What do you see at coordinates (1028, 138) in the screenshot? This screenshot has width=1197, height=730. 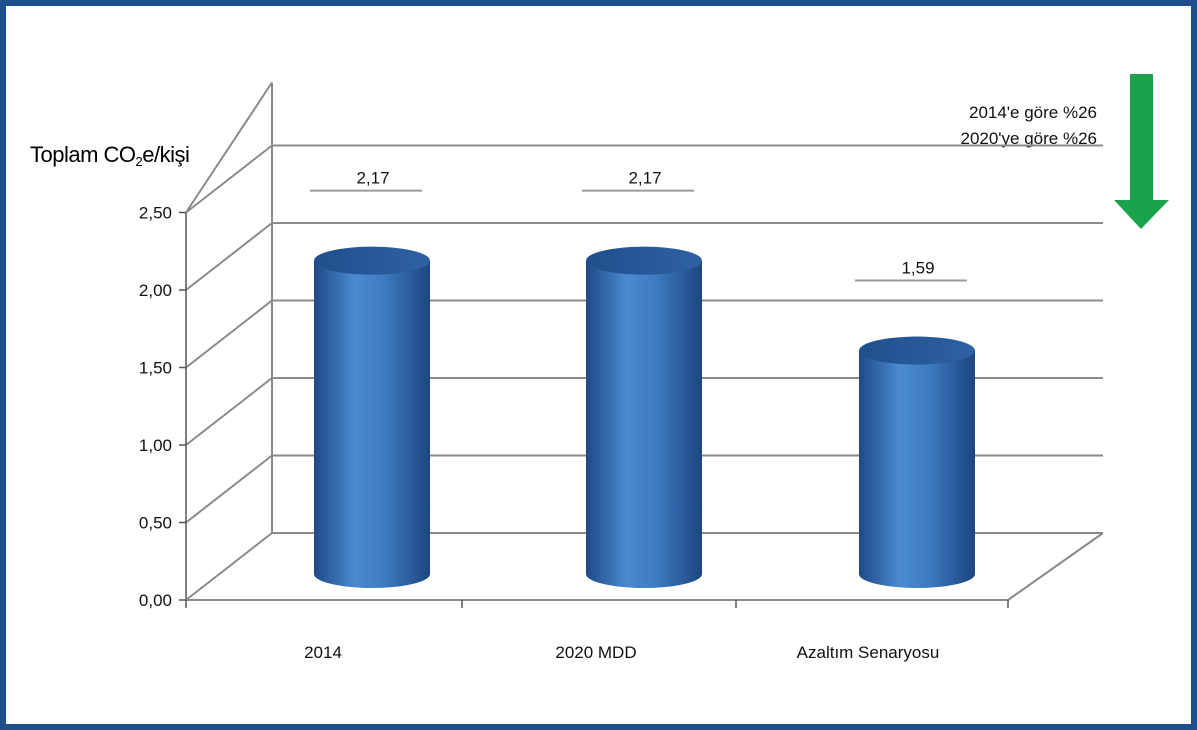 I see `annotation-line-2: 2020'ye göre %26` at bounding box center [1028, 138].